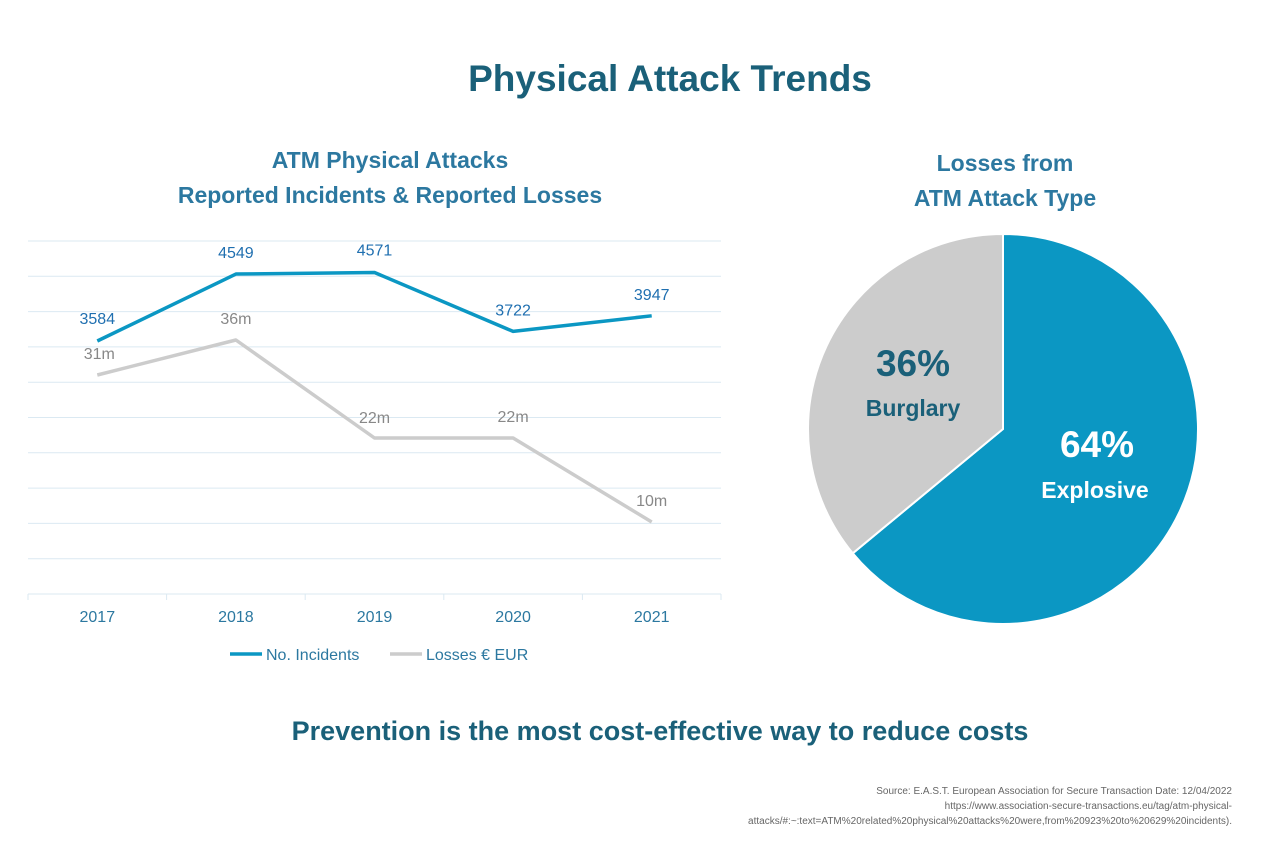 The width and height of the screenshot is (1280, 849). What do you see at coordinates (312, 655) in the screenshot?
I see `legend-incidents-label: No. Incidents` at bounding box center [312, 655].